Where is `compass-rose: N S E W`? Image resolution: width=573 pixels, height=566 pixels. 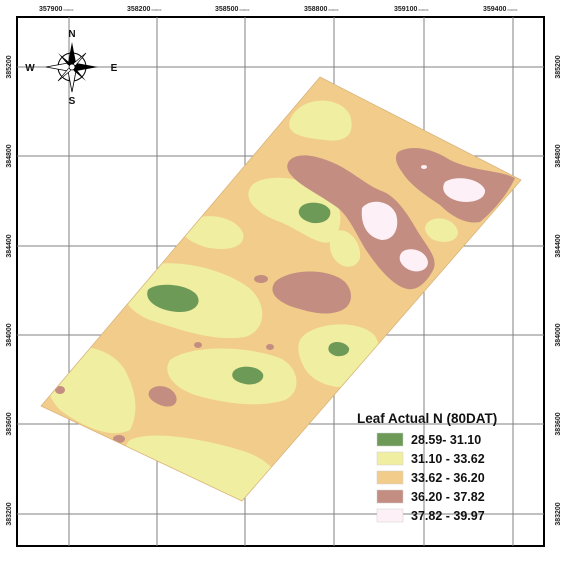 compass-rose: N S E W is located at coordinates (71, 68).